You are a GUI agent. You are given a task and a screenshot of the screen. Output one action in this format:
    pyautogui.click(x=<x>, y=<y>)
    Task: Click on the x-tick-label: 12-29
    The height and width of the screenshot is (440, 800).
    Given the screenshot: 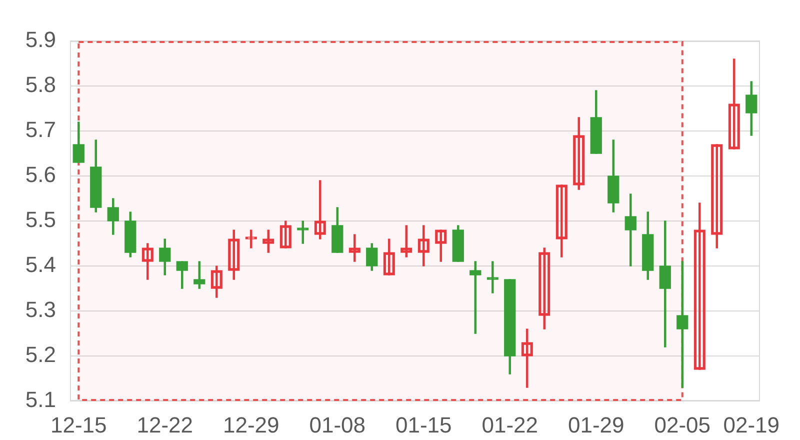 What is the action you would take?
    pyautogui.click(x=251, y=425)
    